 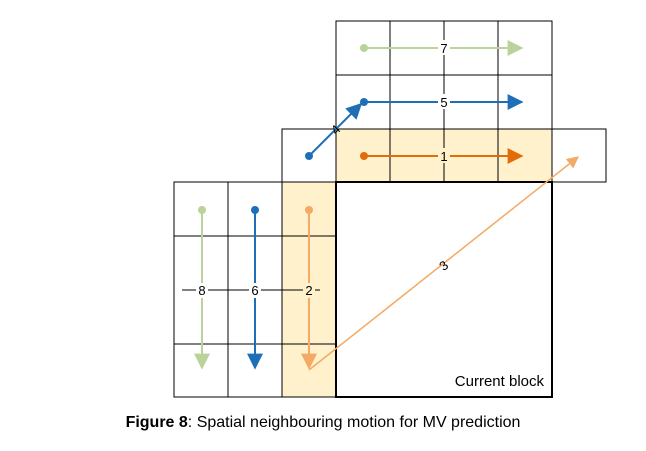 I want to click on svg-text: 5, so click(x=443, y=102).